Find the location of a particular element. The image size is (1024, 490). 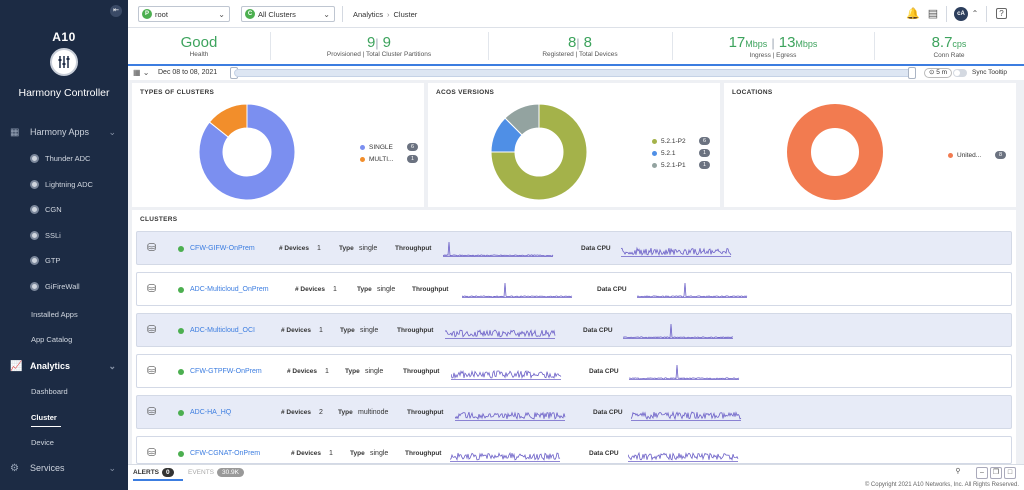

donut-slice-5-2-1-p1 is located at coordinates (522, 119).